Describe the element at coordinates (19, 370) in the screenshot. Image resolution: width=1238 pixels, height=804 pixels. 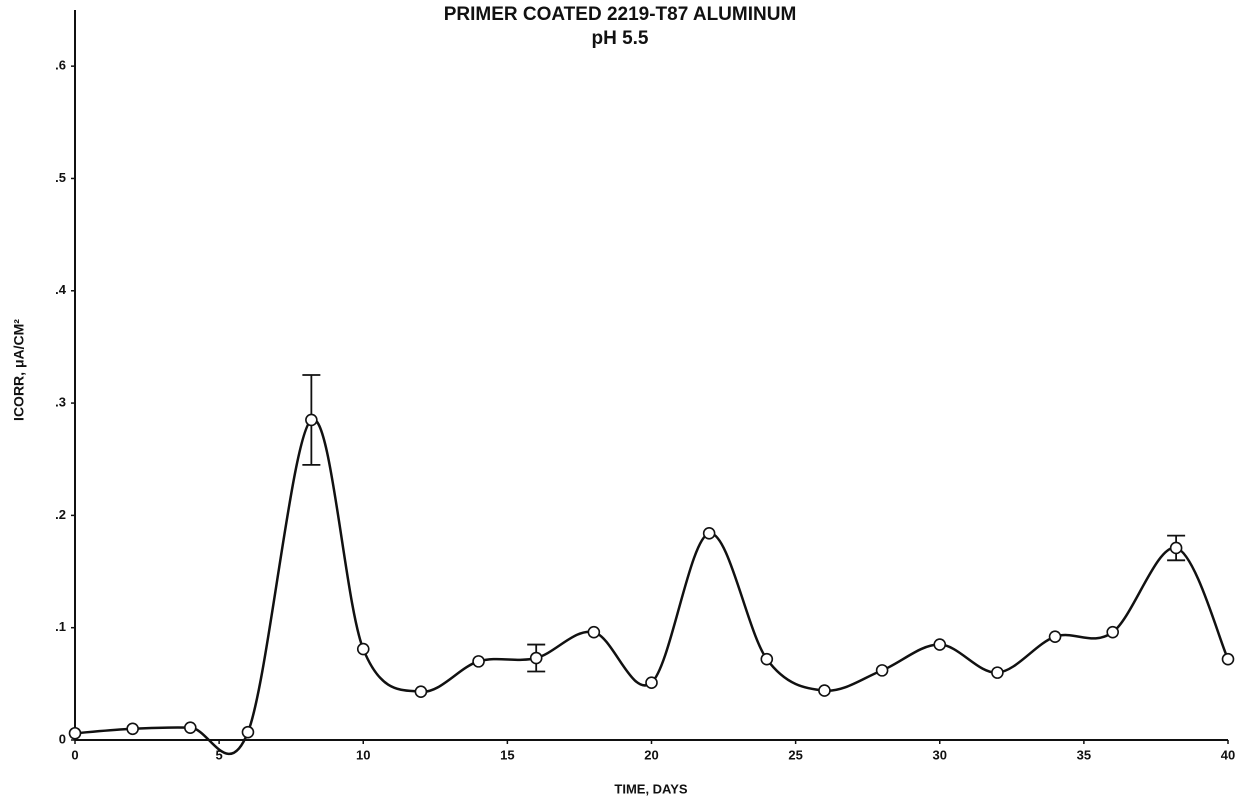
I see `y-axis-label: ICORR, μA/CM²` at that location.